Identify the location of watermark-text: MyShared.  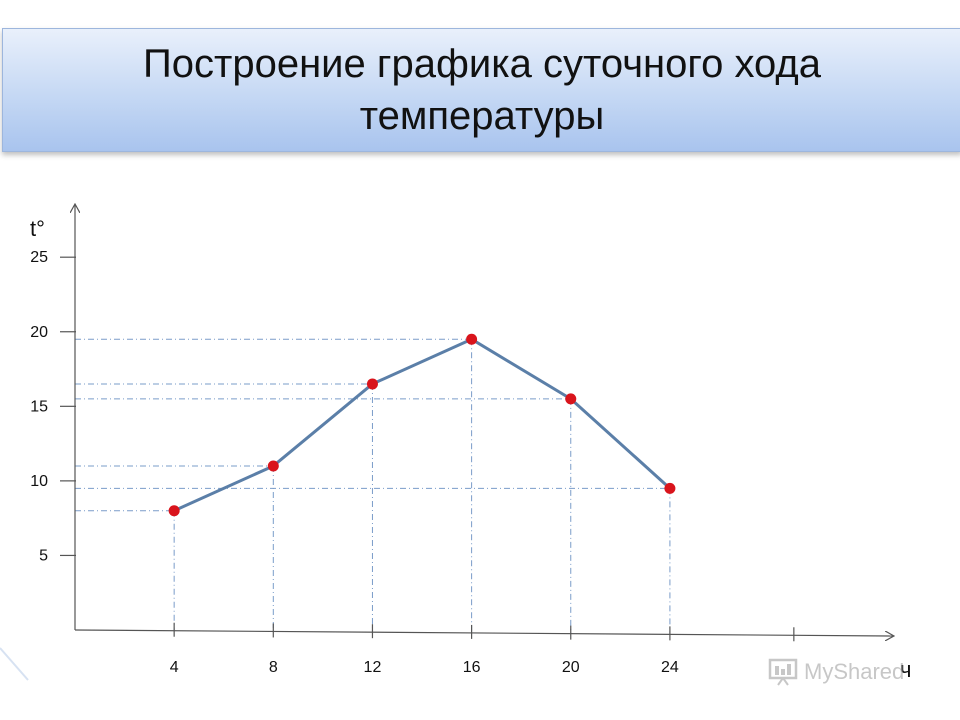
(854, 671).